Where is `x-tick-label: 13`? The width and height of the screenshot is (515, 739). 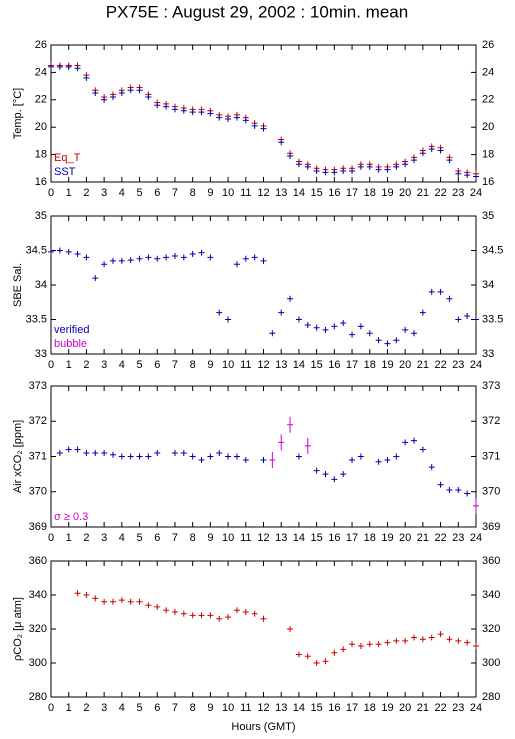
x-tick-label: 13 is located at coordinates (281, 365).